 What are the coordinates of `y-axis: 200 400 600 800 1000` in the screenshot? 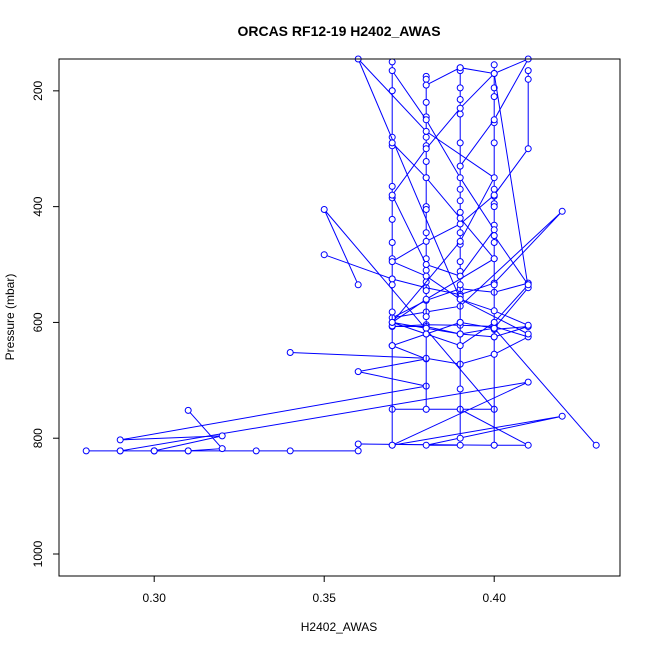 It's located at (45, 324).